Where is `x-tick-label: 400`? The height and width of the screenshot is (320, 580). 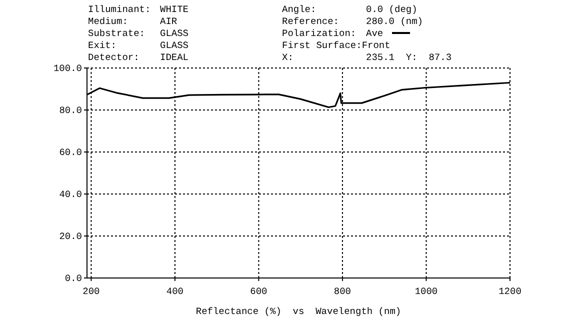 x-tick-label: 400 is located at coordinates (175, 291).